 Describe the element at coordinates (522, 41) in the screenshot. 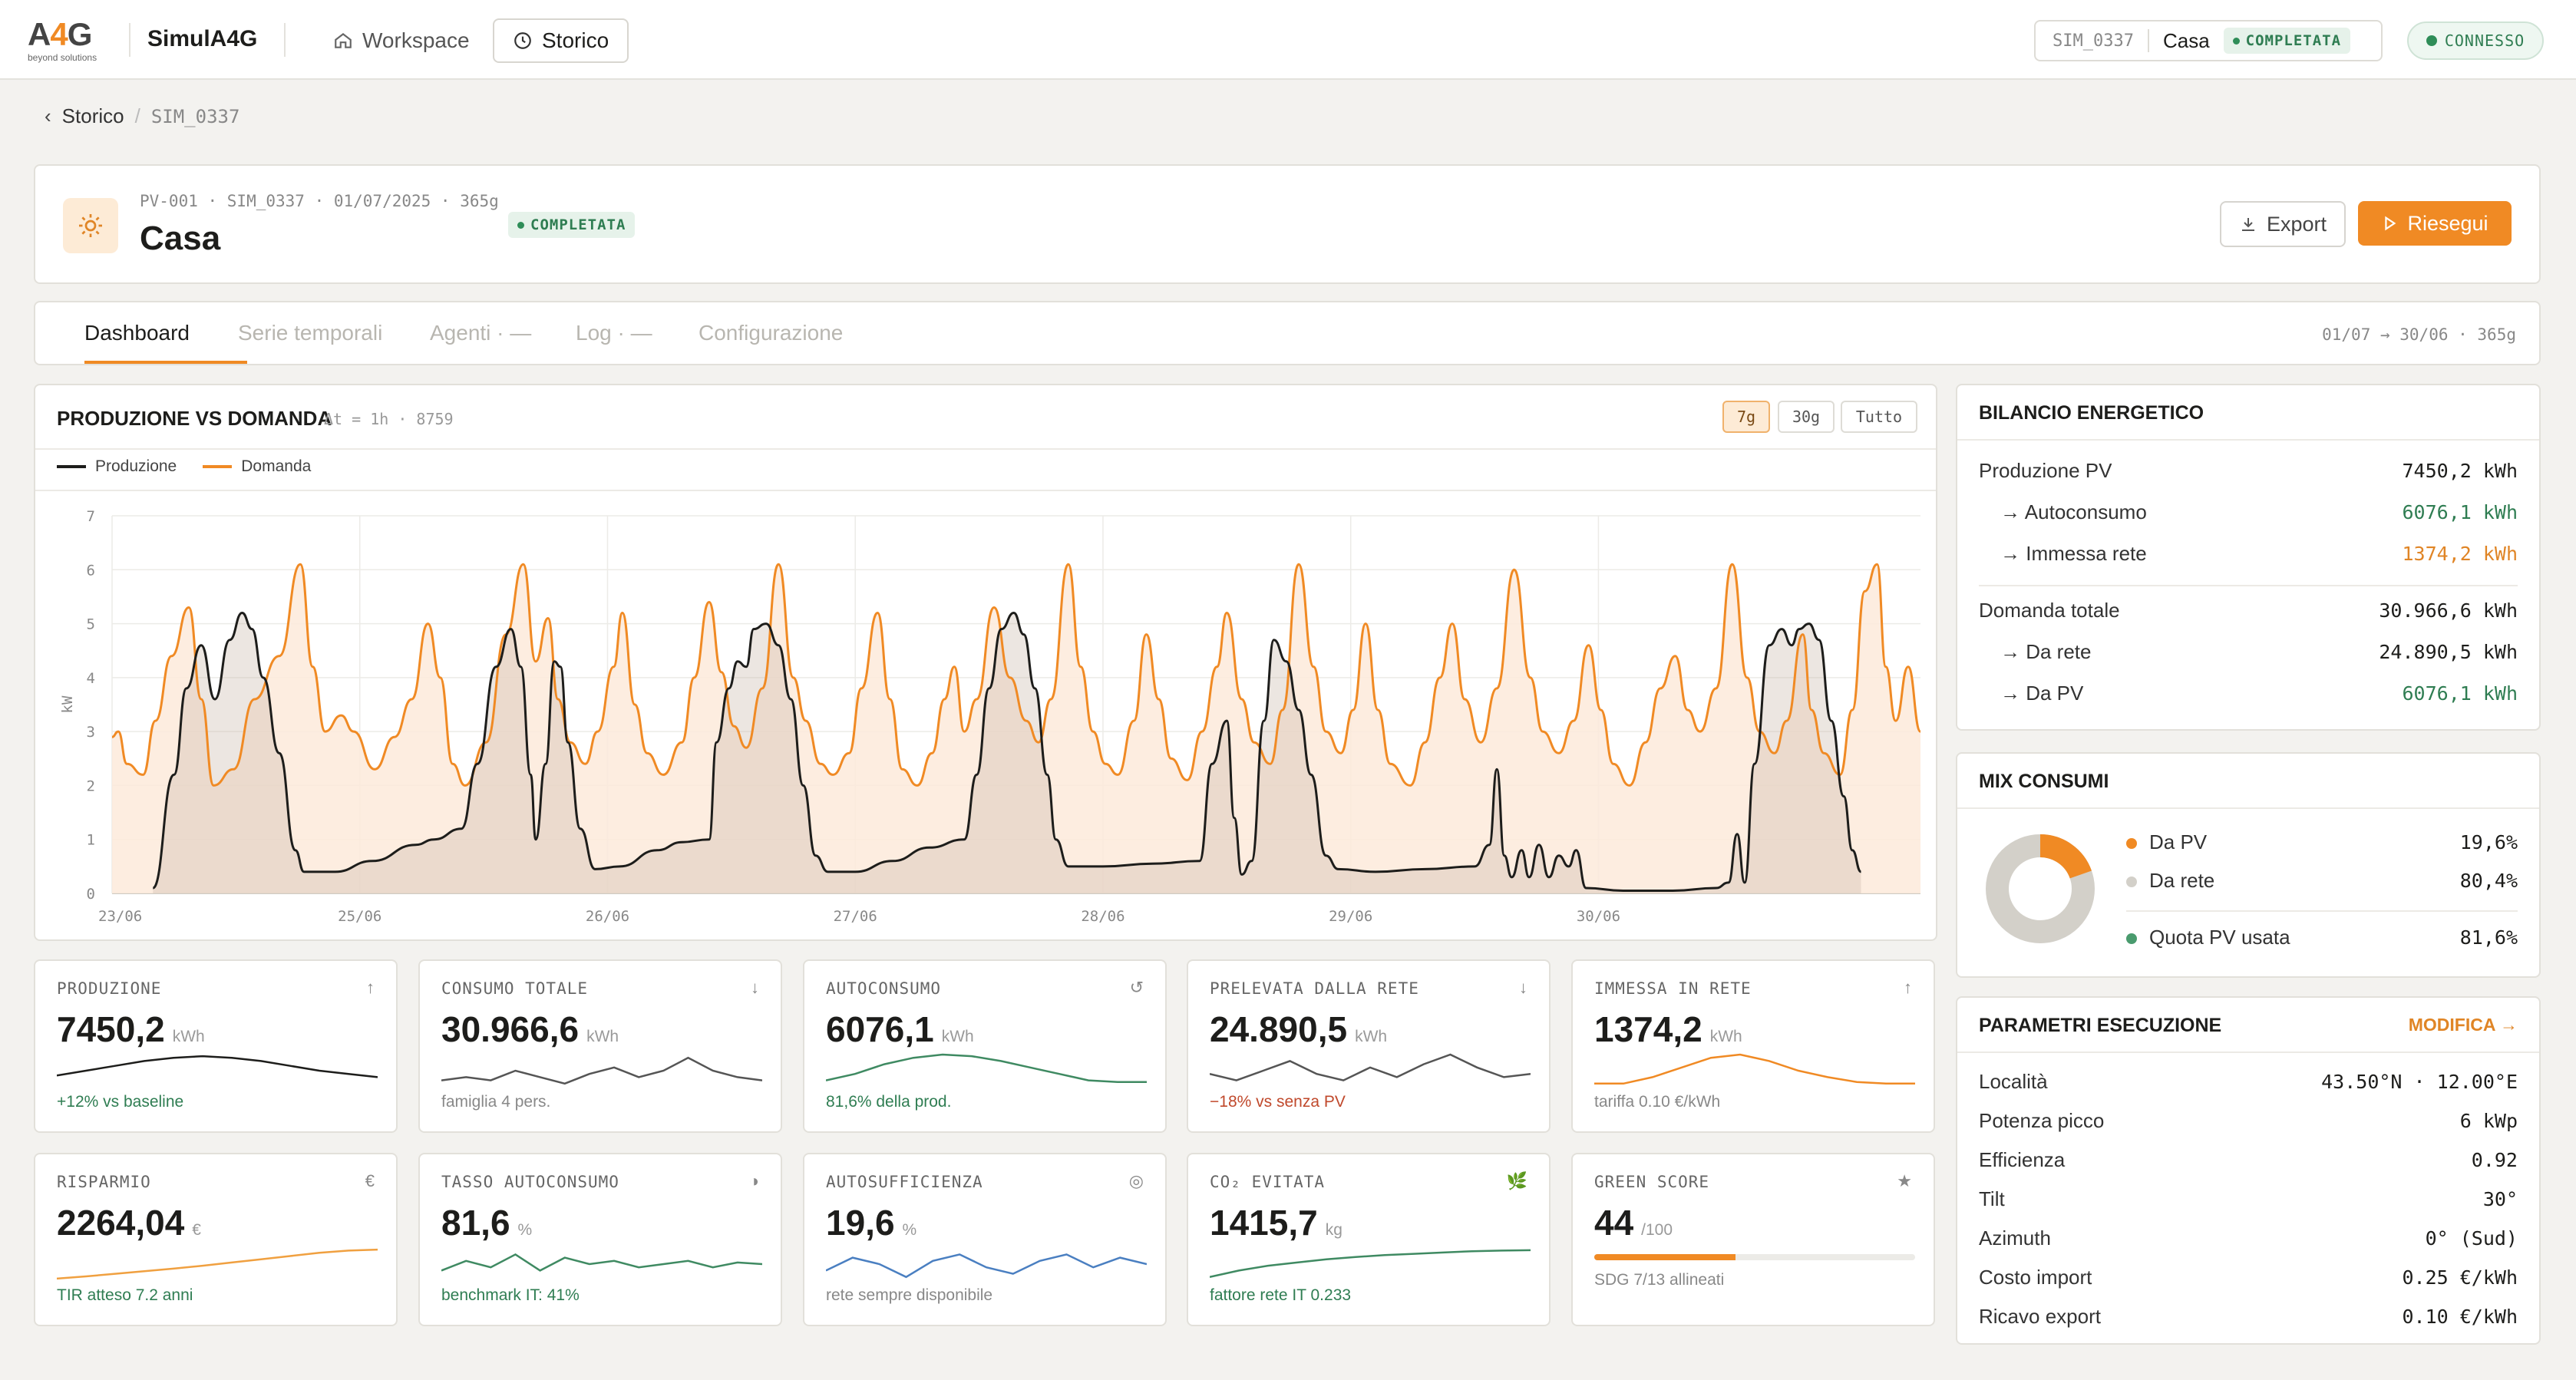

I see `clock-icon` at that location.